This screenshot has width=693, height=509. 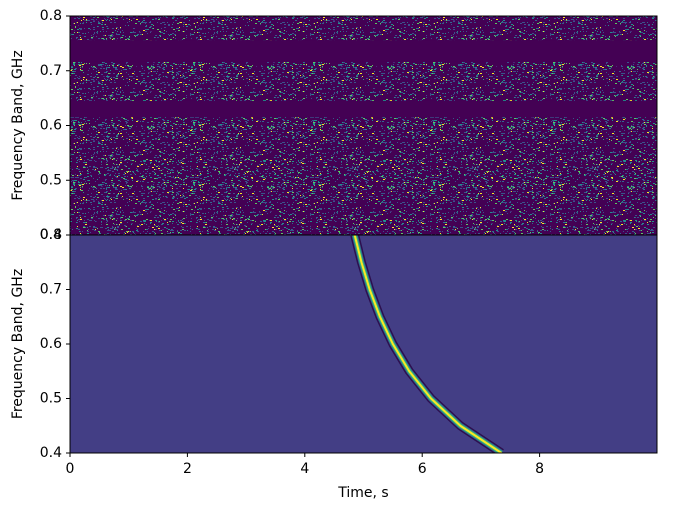 I want to click on pulse, so click(x=427, y=344).